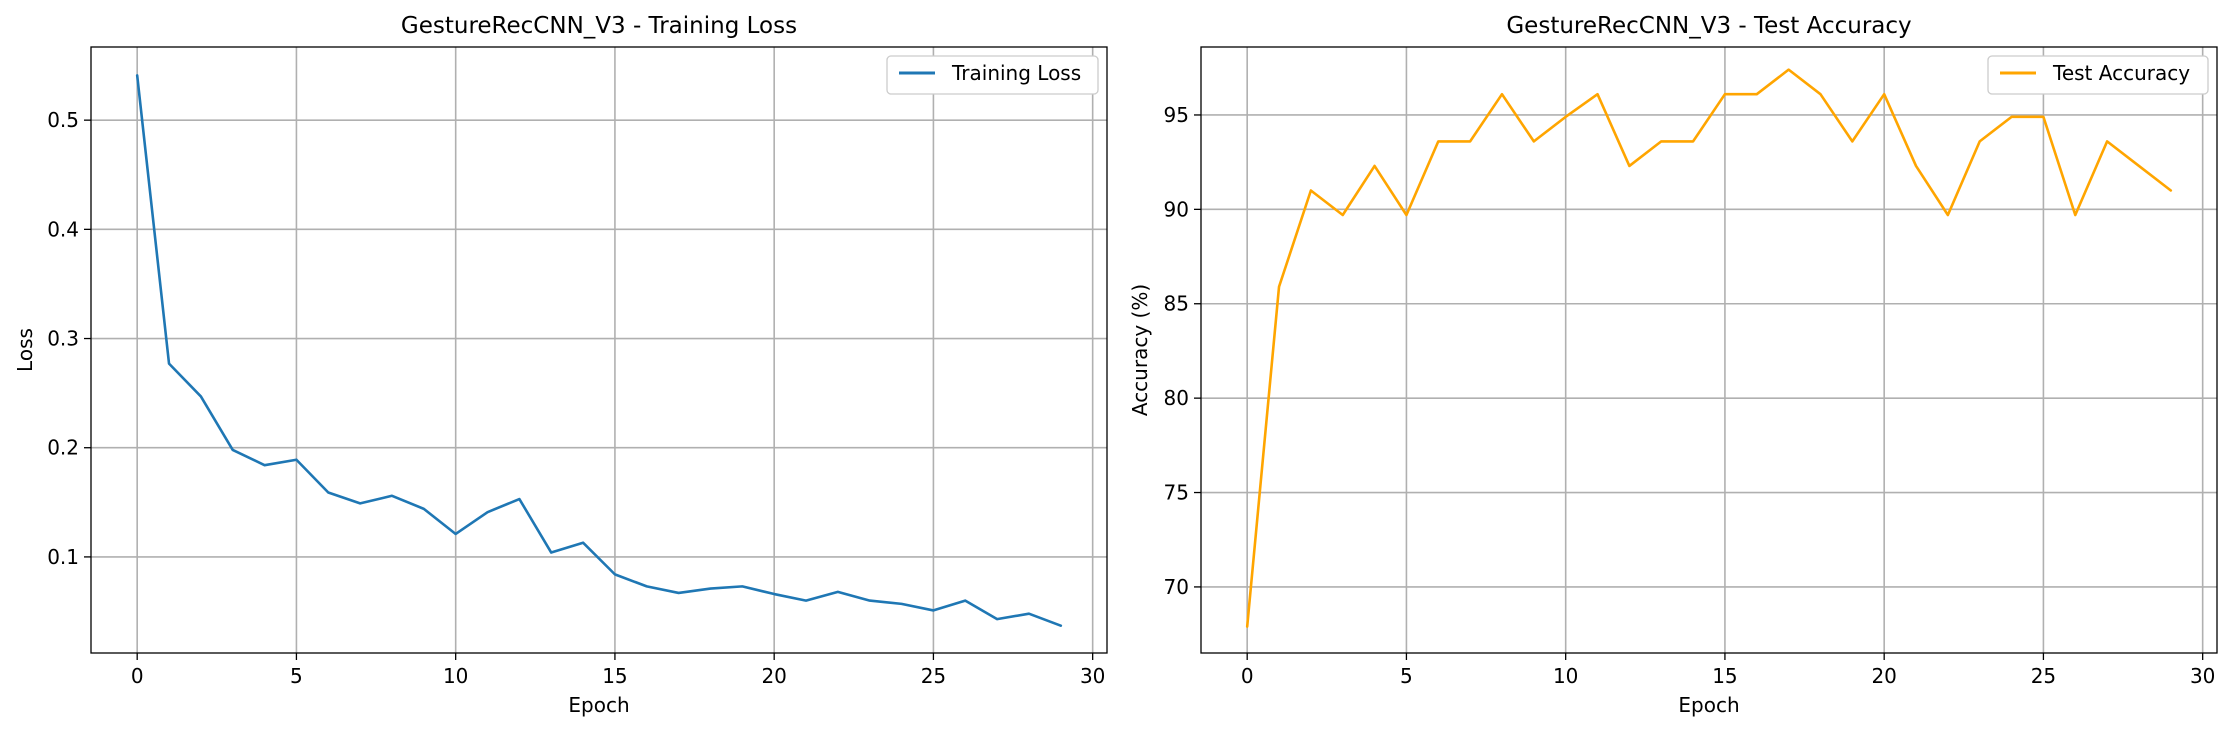 This screenshot has width=2231, height=732. What do you see at coordinates (1708, 26) in the screenshot?
I see `chart-title: GestureRecCNN_V3 - Test Accuracy` at bounding box center [1708, 26].